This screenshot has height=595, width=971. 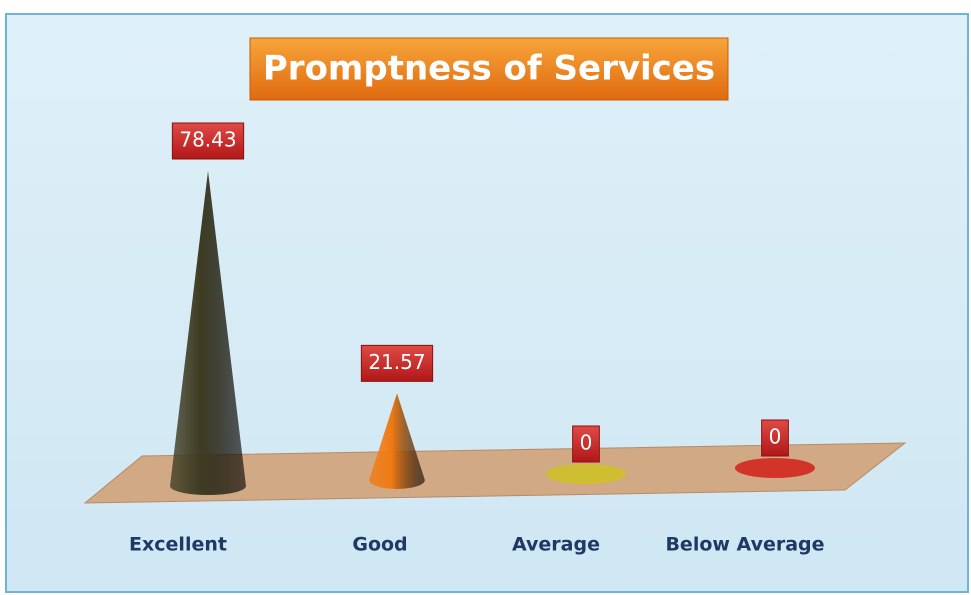 What do you see at coordinates (379, 545) in the screenshot?
I see `x-tick-label: Good` at bounding box center [379, 545].